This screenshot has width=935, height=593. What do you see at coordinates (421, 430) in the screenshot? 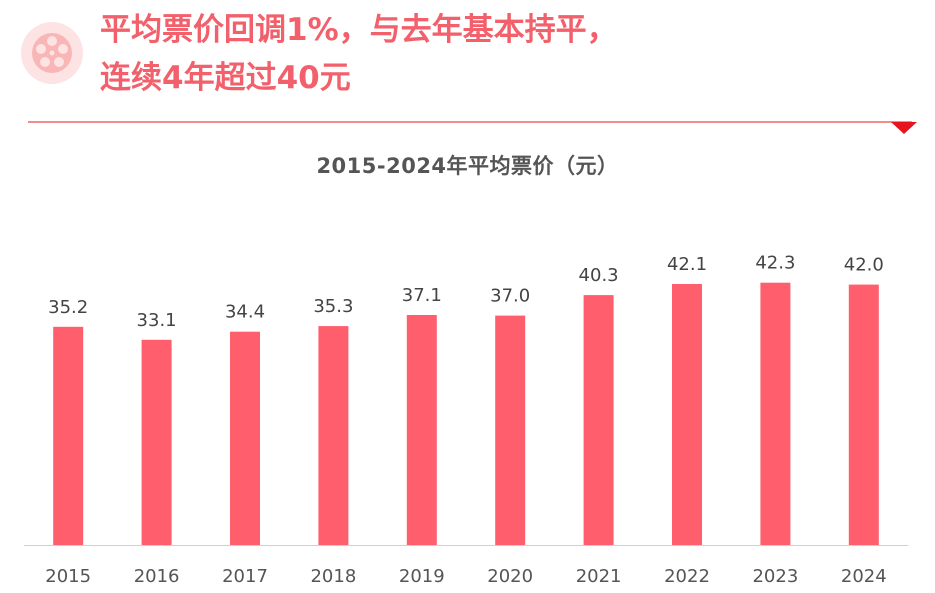
I see `bar-2019` at bounding box center [421, 430].